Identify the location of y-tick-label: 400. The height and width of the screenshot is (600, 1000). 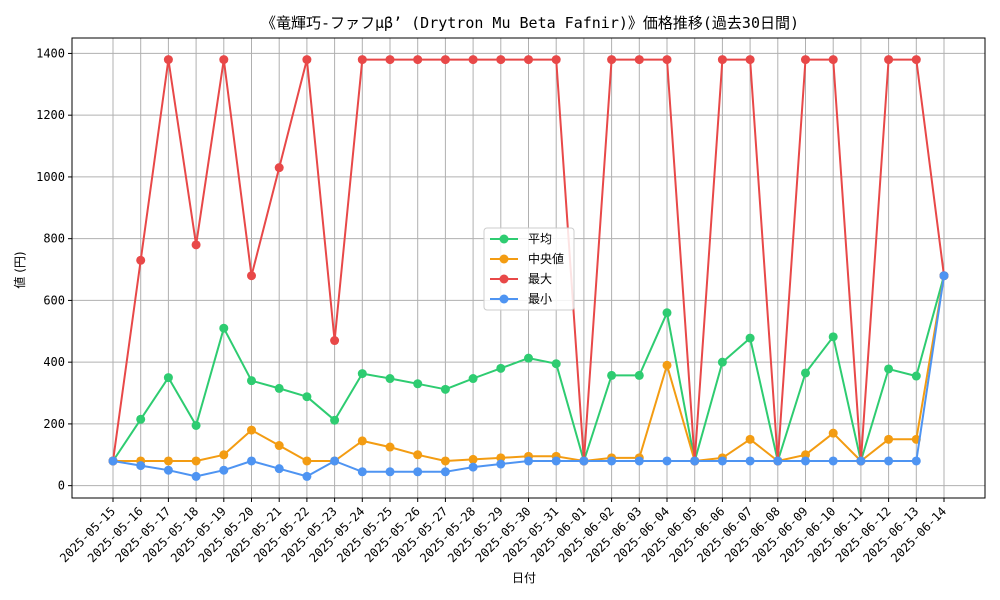
(54, 362).